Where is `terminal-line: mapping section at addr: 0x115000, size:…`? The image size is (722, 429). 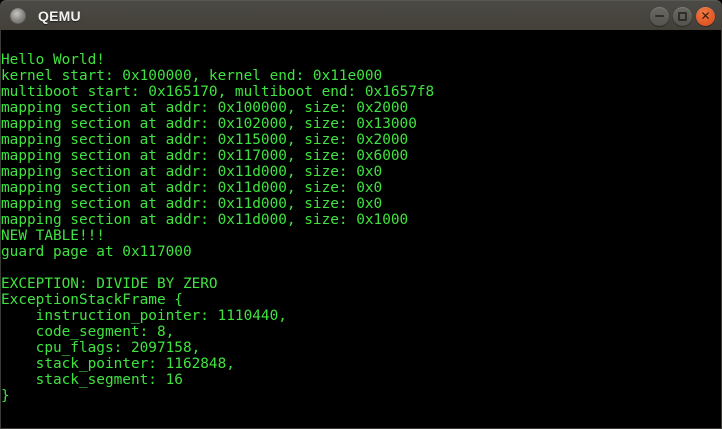
terminal-line: mapping section at addr: 0x115000, size:… is located at coordinates (205, 140).